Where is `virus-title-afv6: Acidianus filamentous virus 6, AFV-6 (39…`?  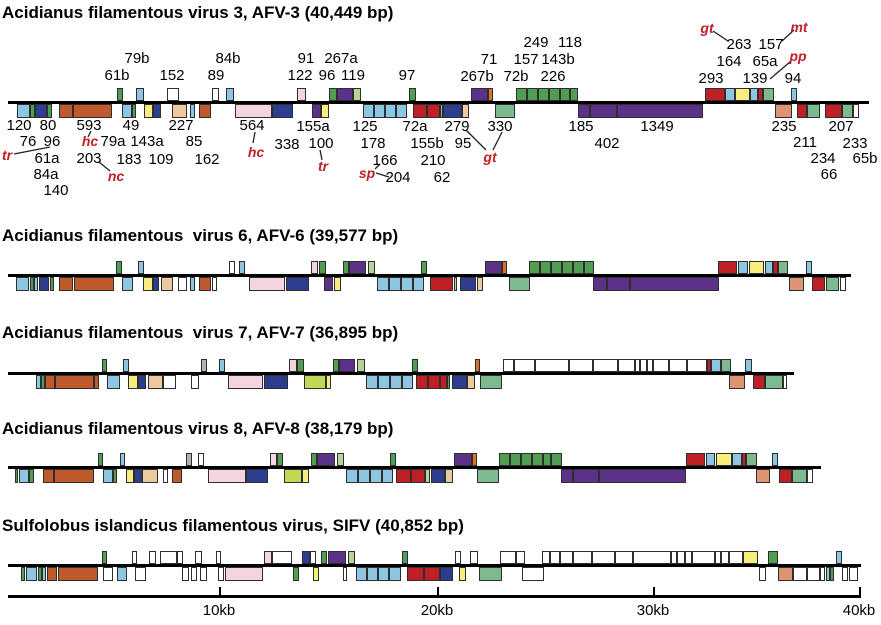
virus-title-afv6: Acidianus filamentous virus 6, AFV-6 (39… is located at coordinates (200, 235).